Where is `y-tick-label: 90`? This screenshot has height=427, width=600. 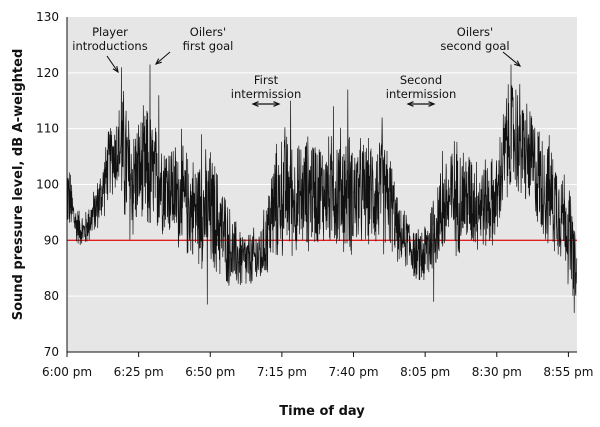 y-tick-label: 90 is located at coordinates (51, 240).